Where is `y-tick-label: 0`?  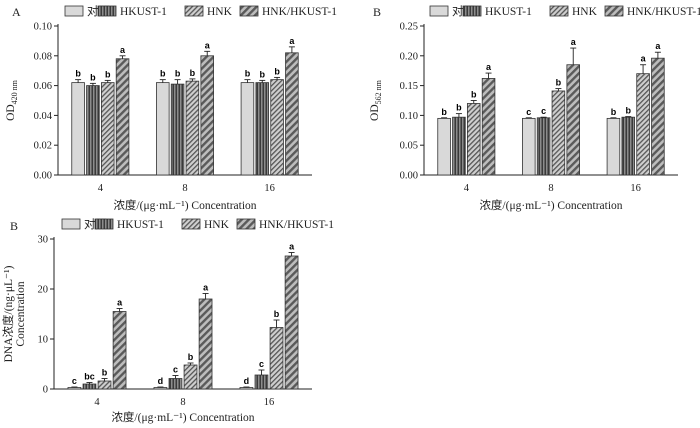
y-tick-label: 0 is located at coordinates (45, 390).